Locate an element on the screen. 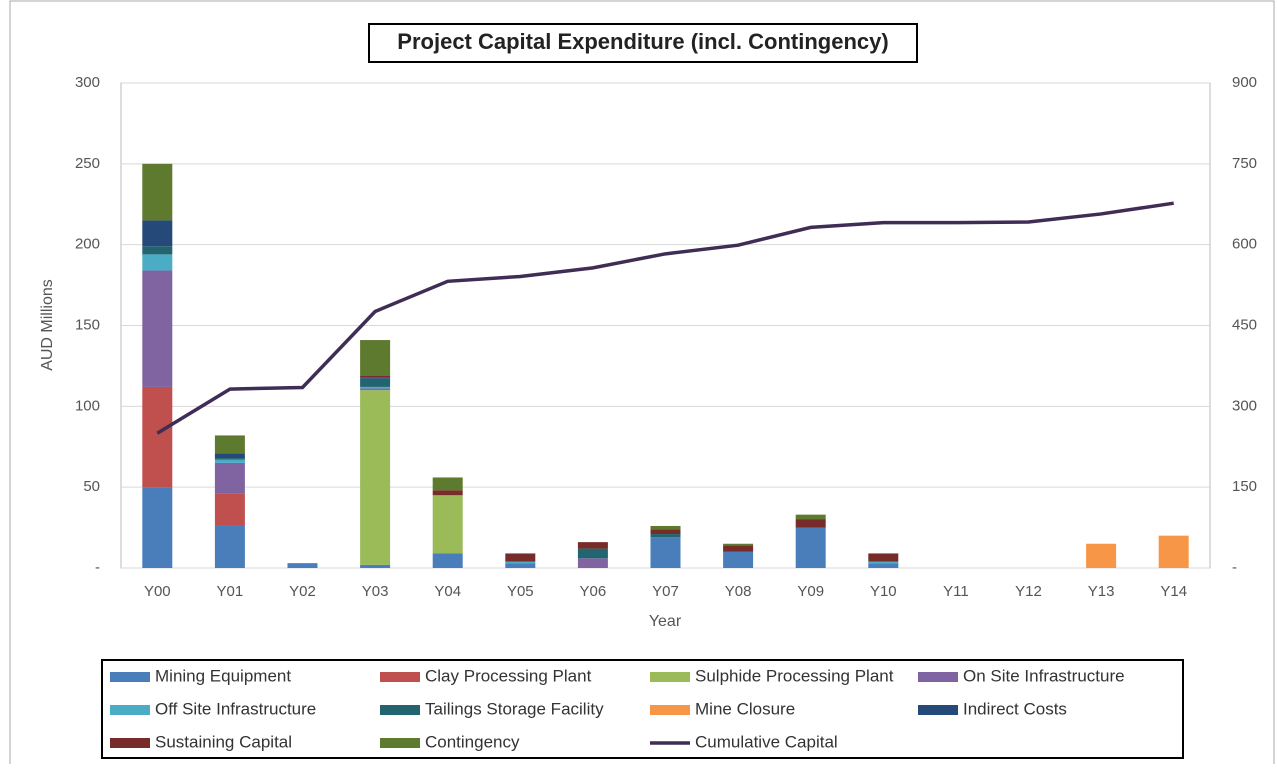 The image size is (1277, 769). y-tick-label: 300 is located at coordinates (87, 82).